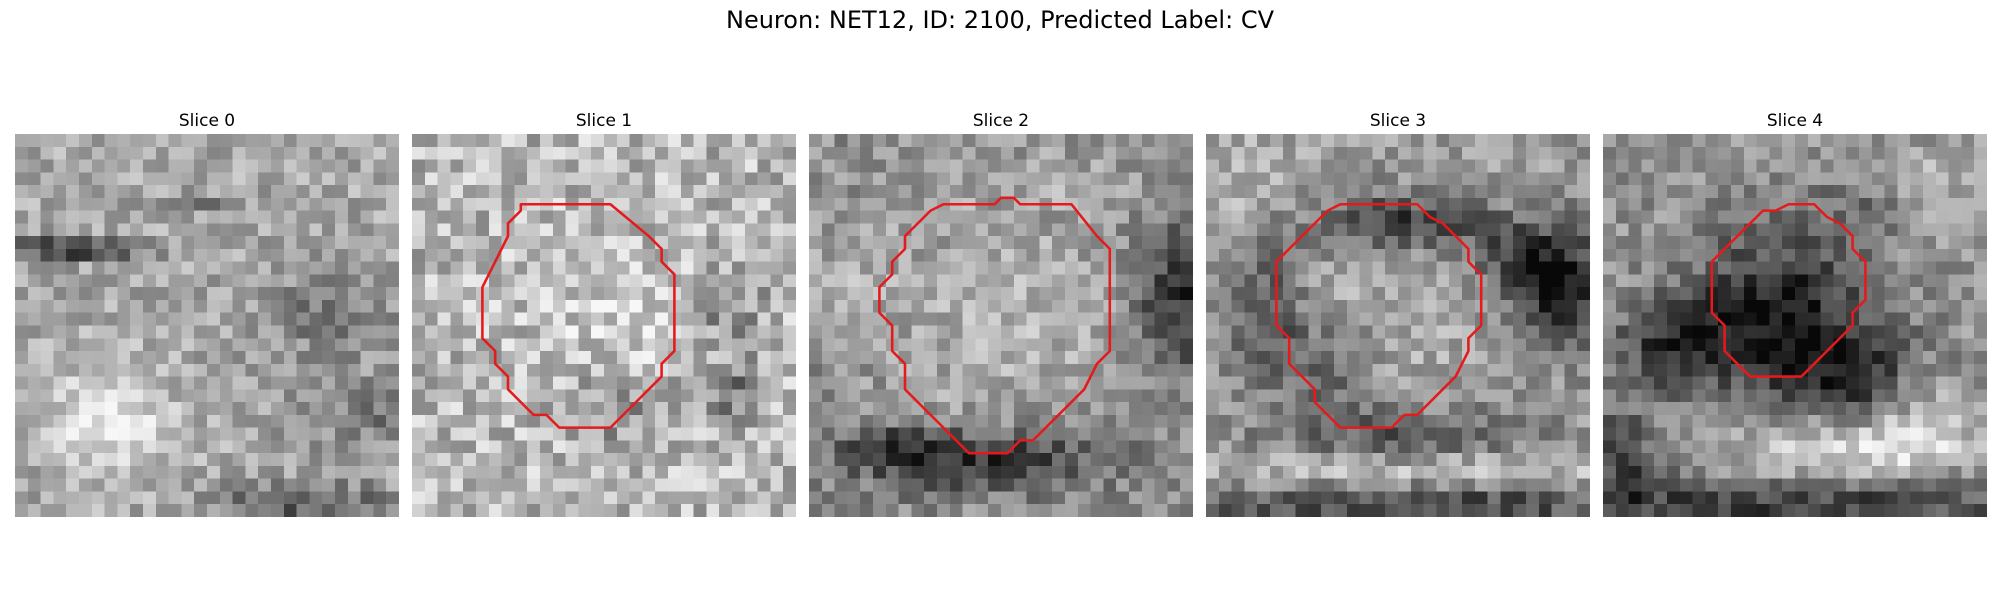 The height and width of the screenshot is (600, 2000). Describe the element at coordinates (207, 312) in the screenshot. I see `slice-panel: Slice 0` at that location.